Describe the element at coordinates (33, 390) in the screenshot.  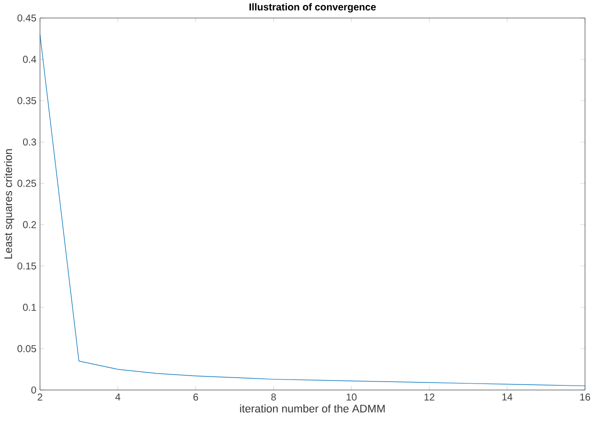
I see `y-tick-label: 0` at that location.